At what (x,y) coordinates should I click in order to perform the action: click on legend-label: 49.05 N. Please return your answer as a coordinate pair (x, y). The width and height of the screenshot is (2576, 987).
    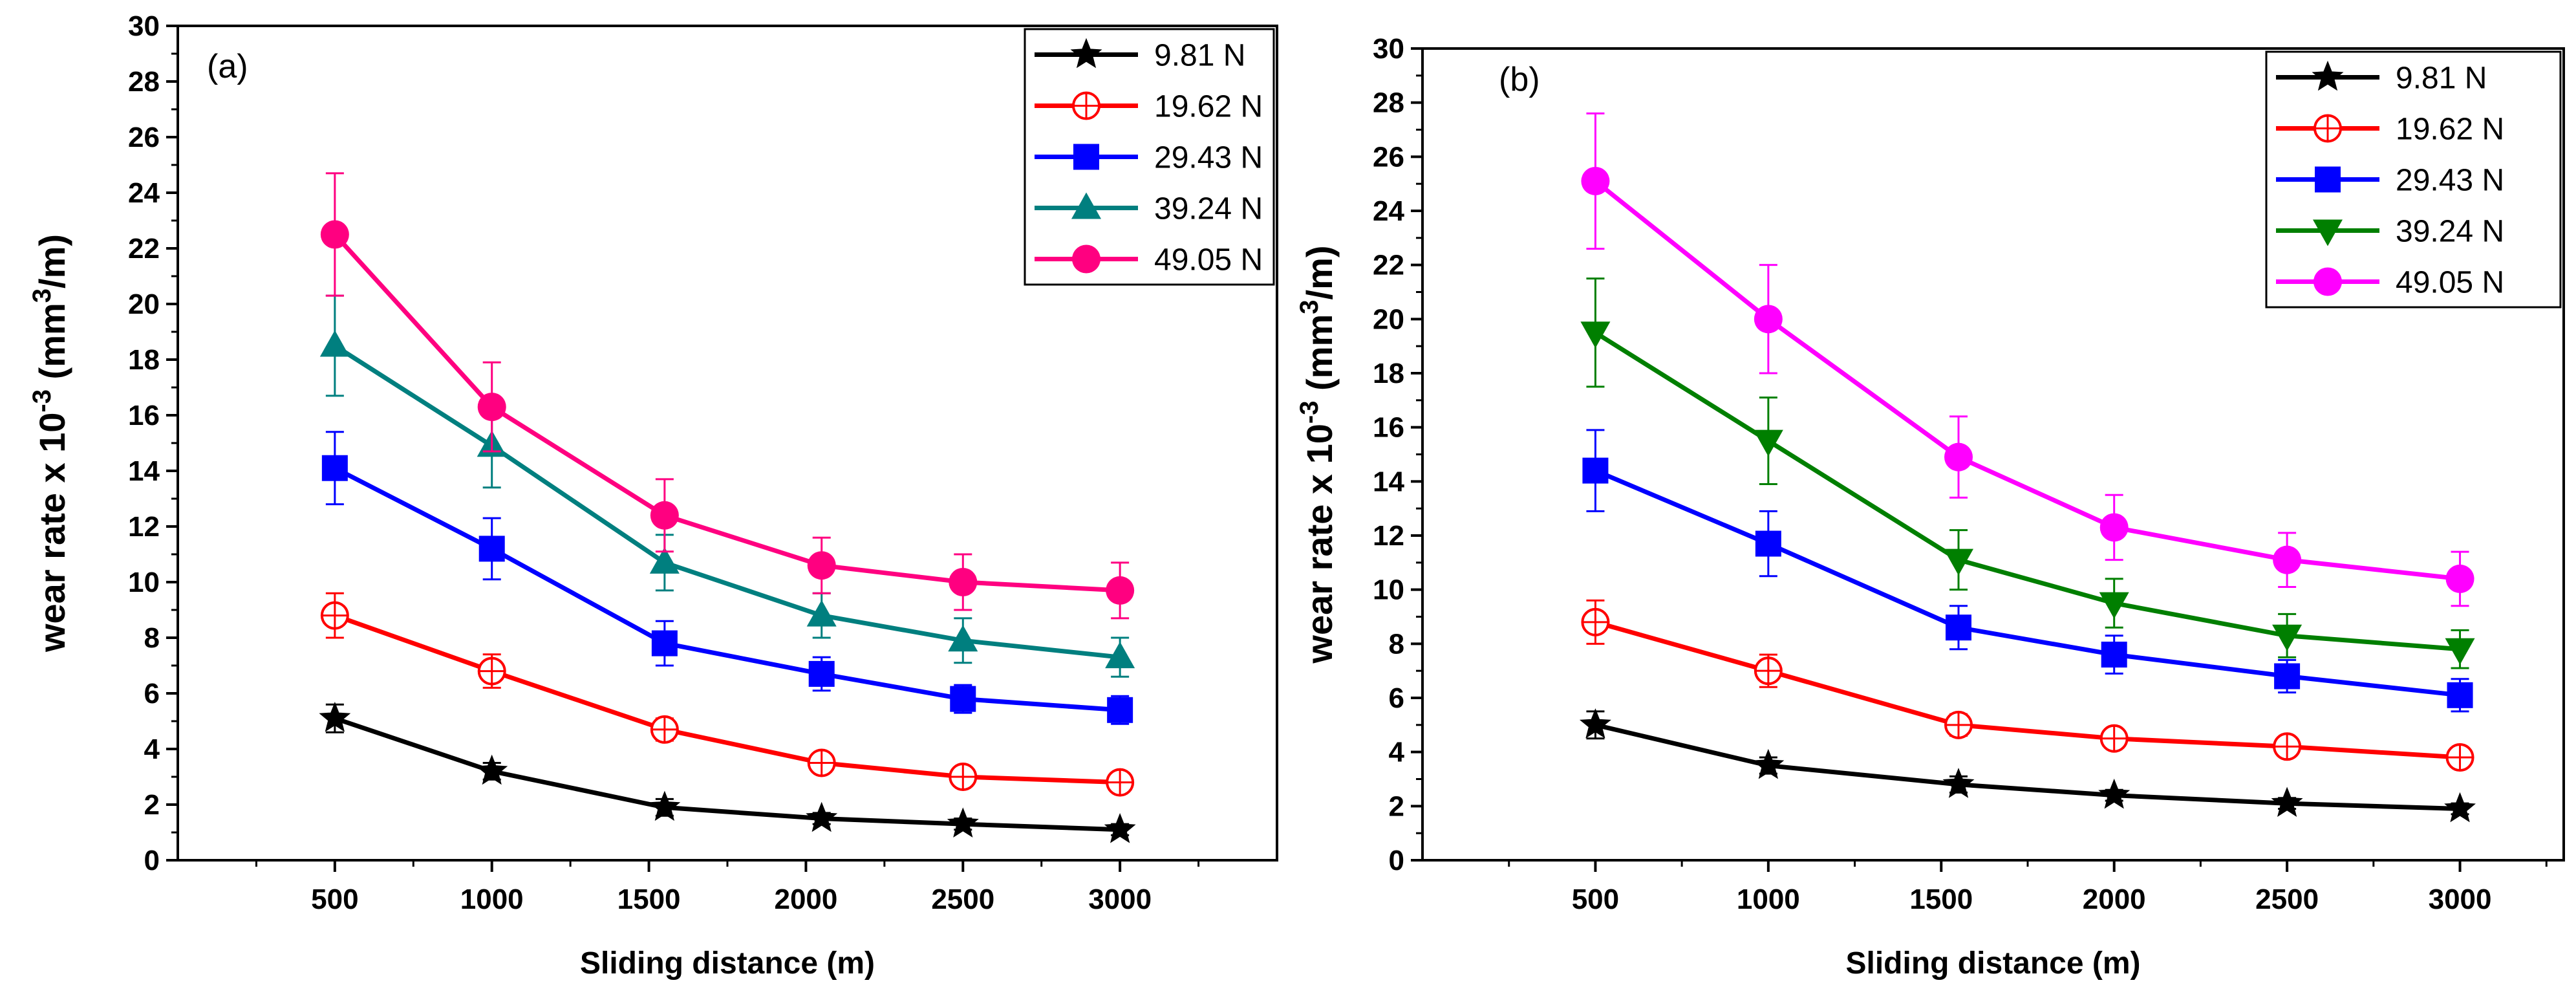
    Looking at the image, I should click on (1208, 260).